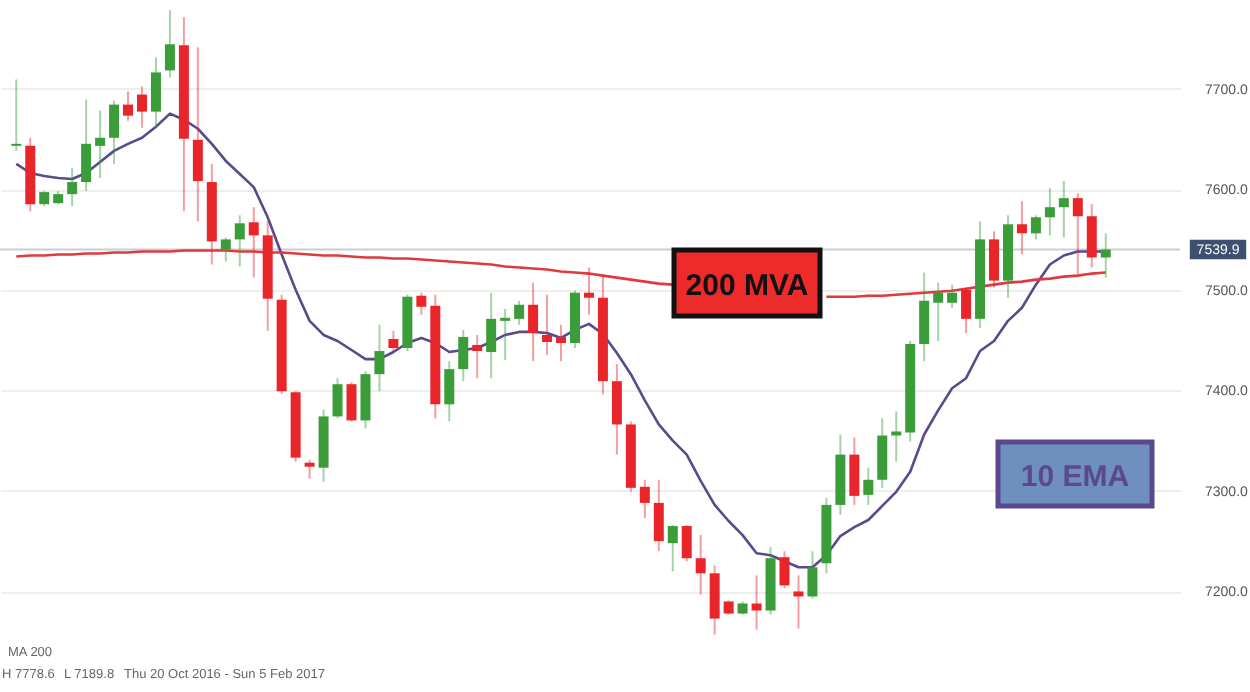  What do you see at coordinates (747, 286) in the screenshot?
I see `series-label: 200 MVA` at bounding box center [747, 286].